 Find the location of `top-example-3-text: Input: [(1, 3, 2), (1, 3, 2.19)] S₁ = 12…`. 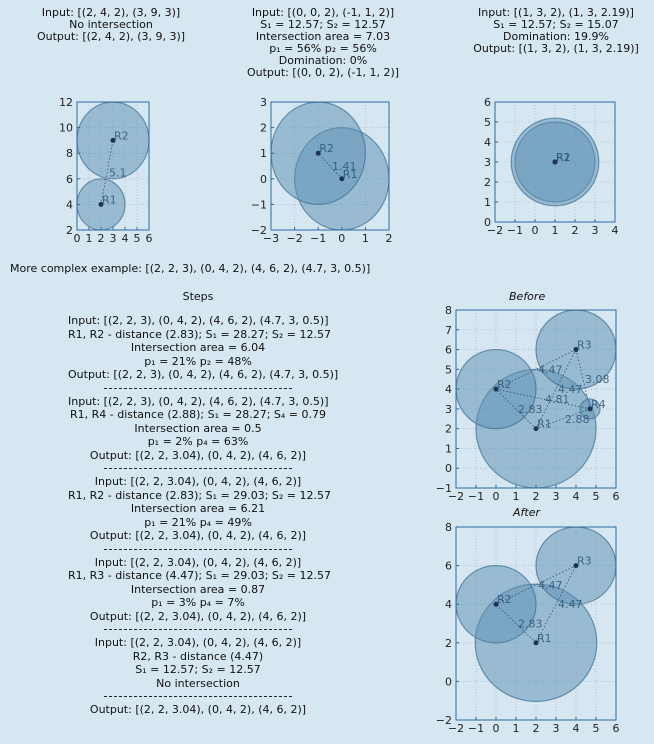

top-example-3-text: Input: [(1, 3, 2), (1, 3, 2.19)] S₁ = 12… is located at coordinates (556, 31).